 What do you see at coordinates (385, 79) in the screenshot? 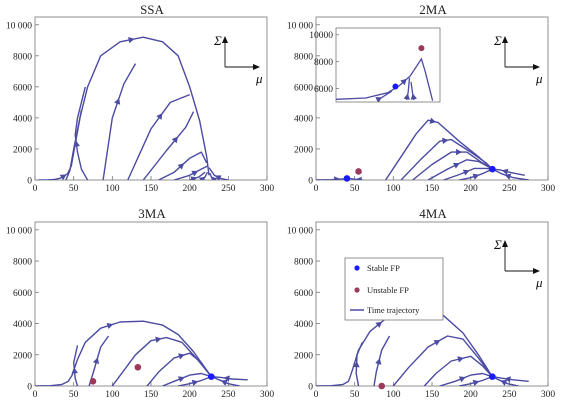
I see `inset-trajectory-group` at bounding box center [385, 79].